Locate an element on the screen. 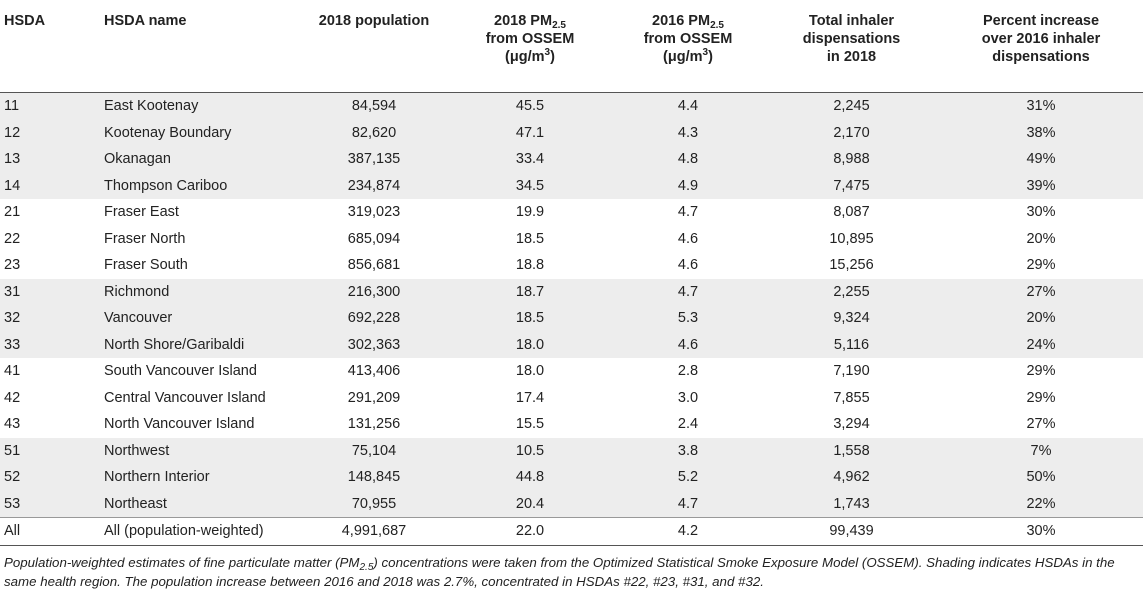 Image resolution: width=1143 pixels, height=600 pixels. cell-total-inhaler: 1,743 is located at coordinates (851, 504).